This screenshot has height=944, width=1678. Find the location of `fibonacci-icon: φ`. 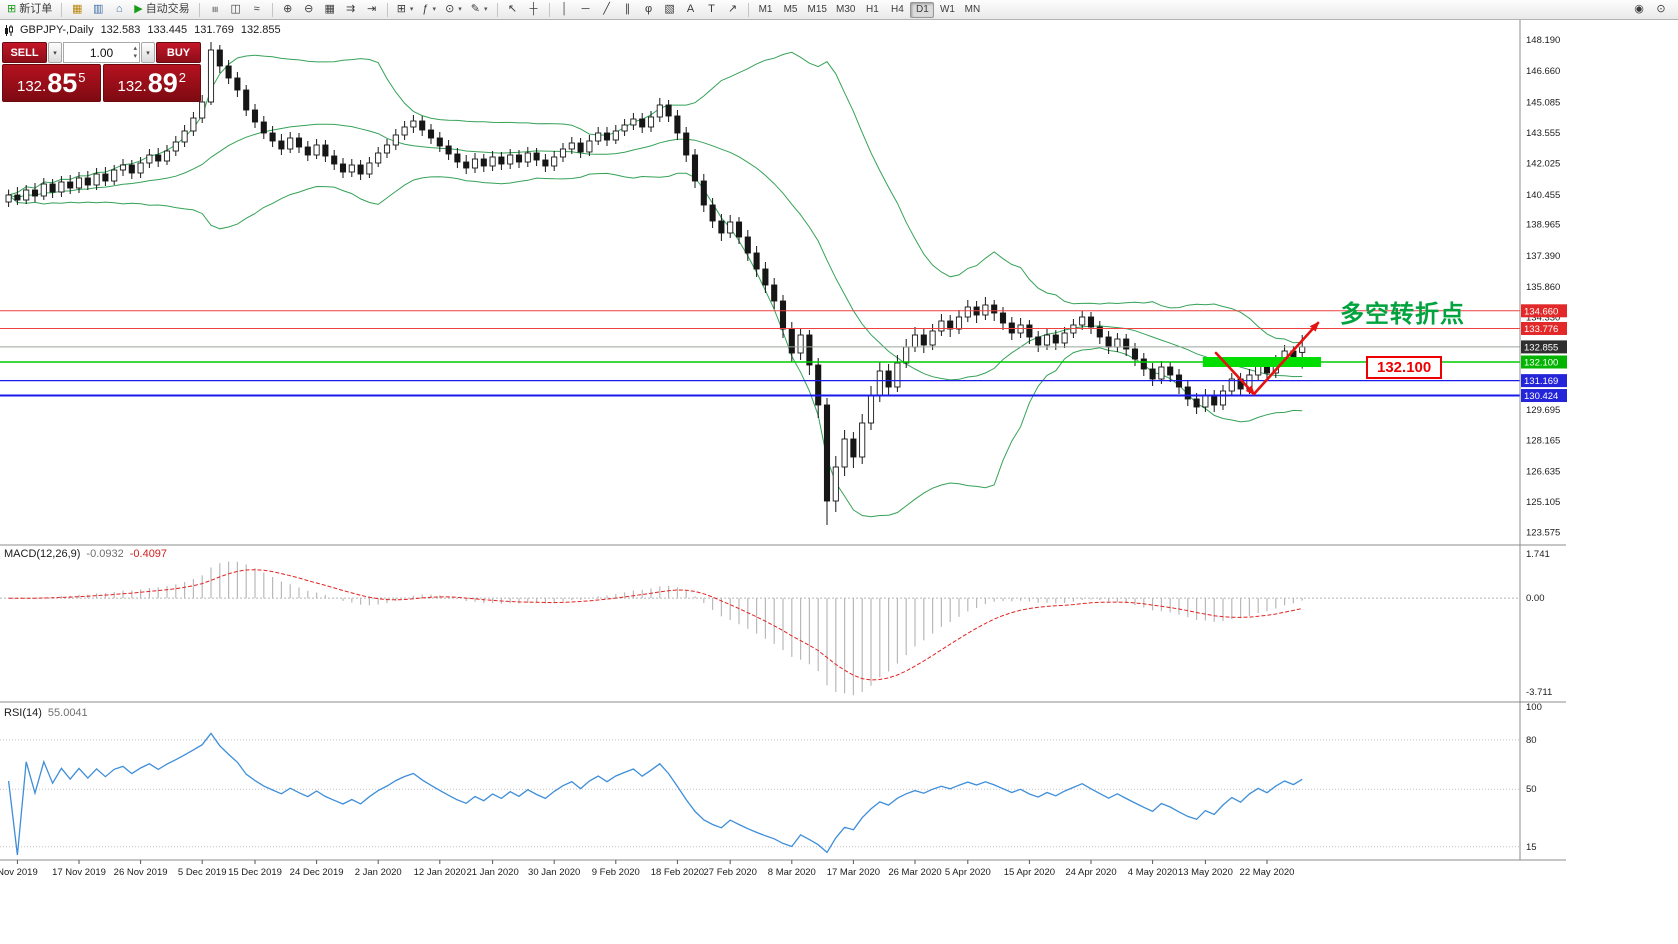

fibonacci-icon: φ is located at coordinates (648, 9).